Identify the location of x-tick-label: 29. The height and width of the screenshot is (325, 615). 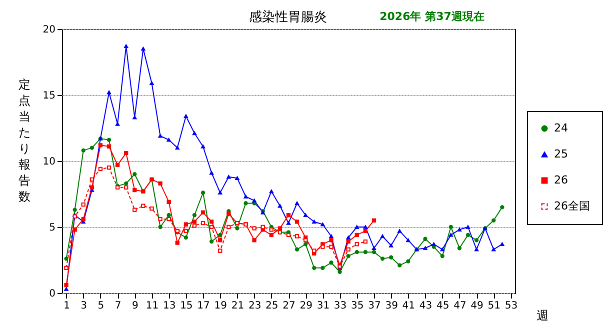
(306, 306).